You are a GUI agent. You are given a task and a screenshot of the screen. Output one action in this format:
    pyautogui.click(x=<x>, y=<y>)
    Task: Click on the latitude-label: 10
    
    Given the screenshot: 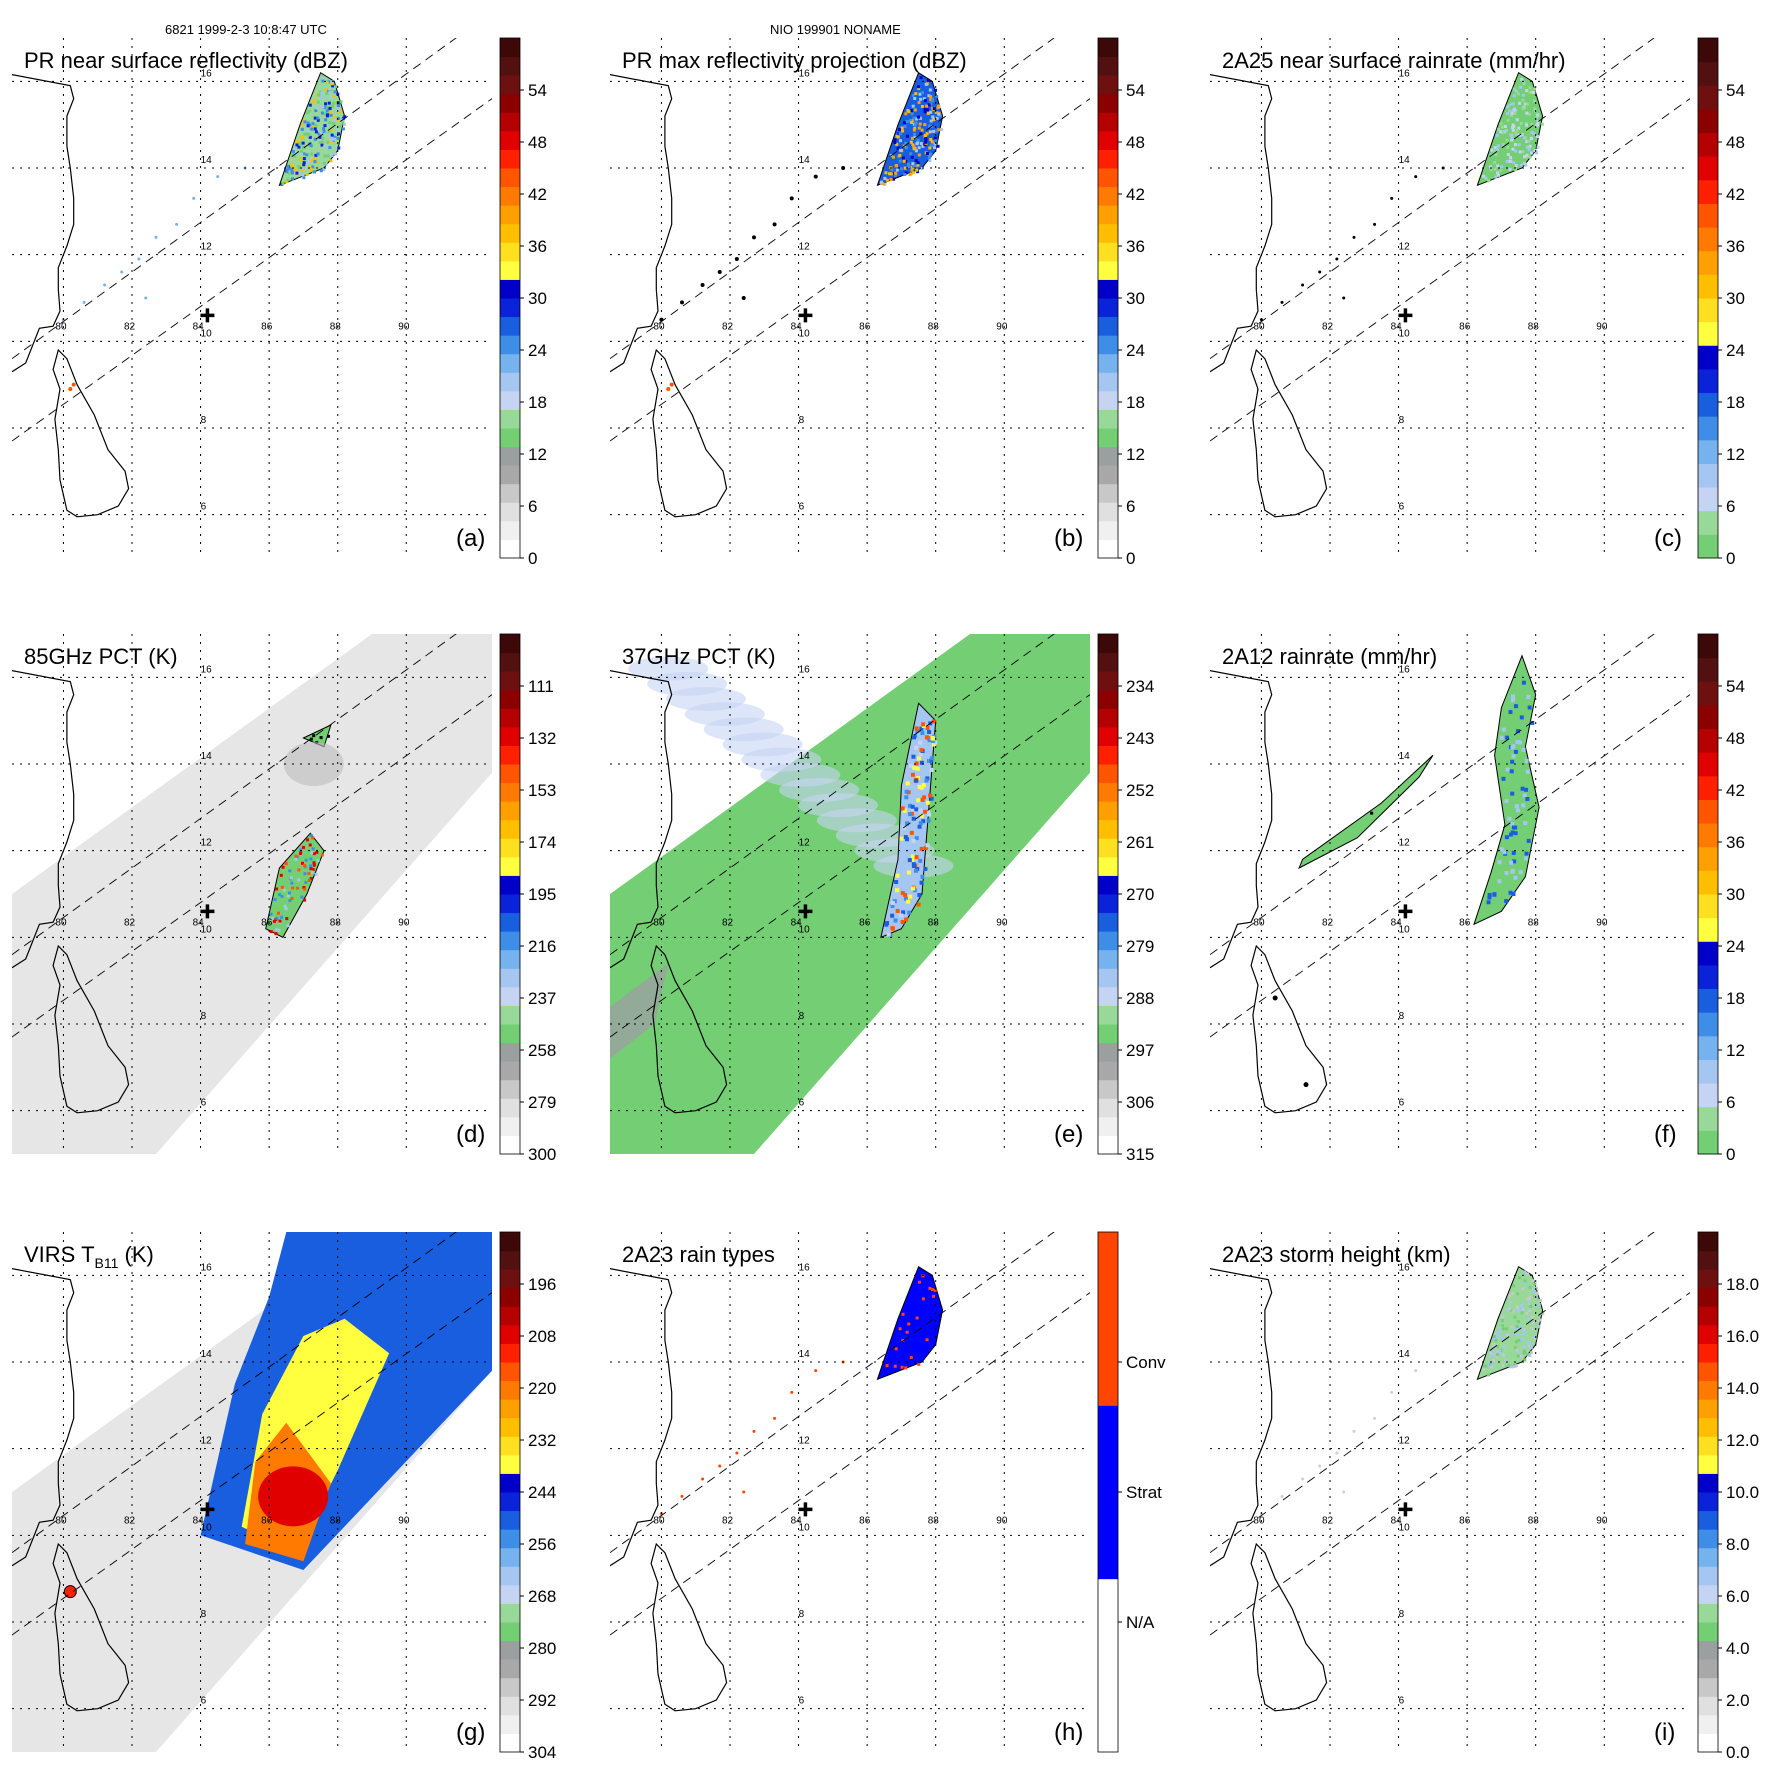 What is the action you would take?
    pyautogui.click(x=207, y=1527)
    